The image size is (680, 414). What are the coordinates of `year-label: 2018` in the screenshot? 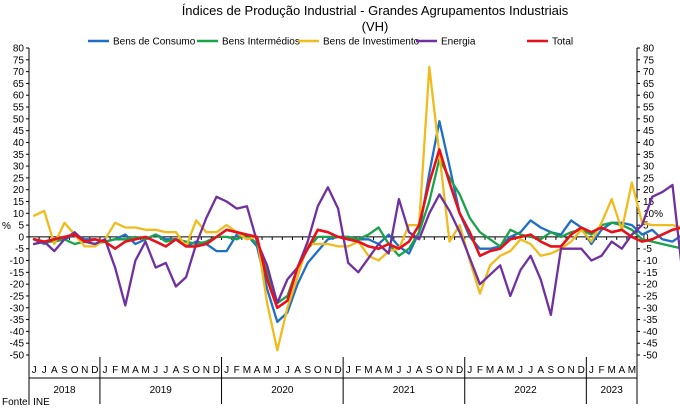 It's located at (64, 390).